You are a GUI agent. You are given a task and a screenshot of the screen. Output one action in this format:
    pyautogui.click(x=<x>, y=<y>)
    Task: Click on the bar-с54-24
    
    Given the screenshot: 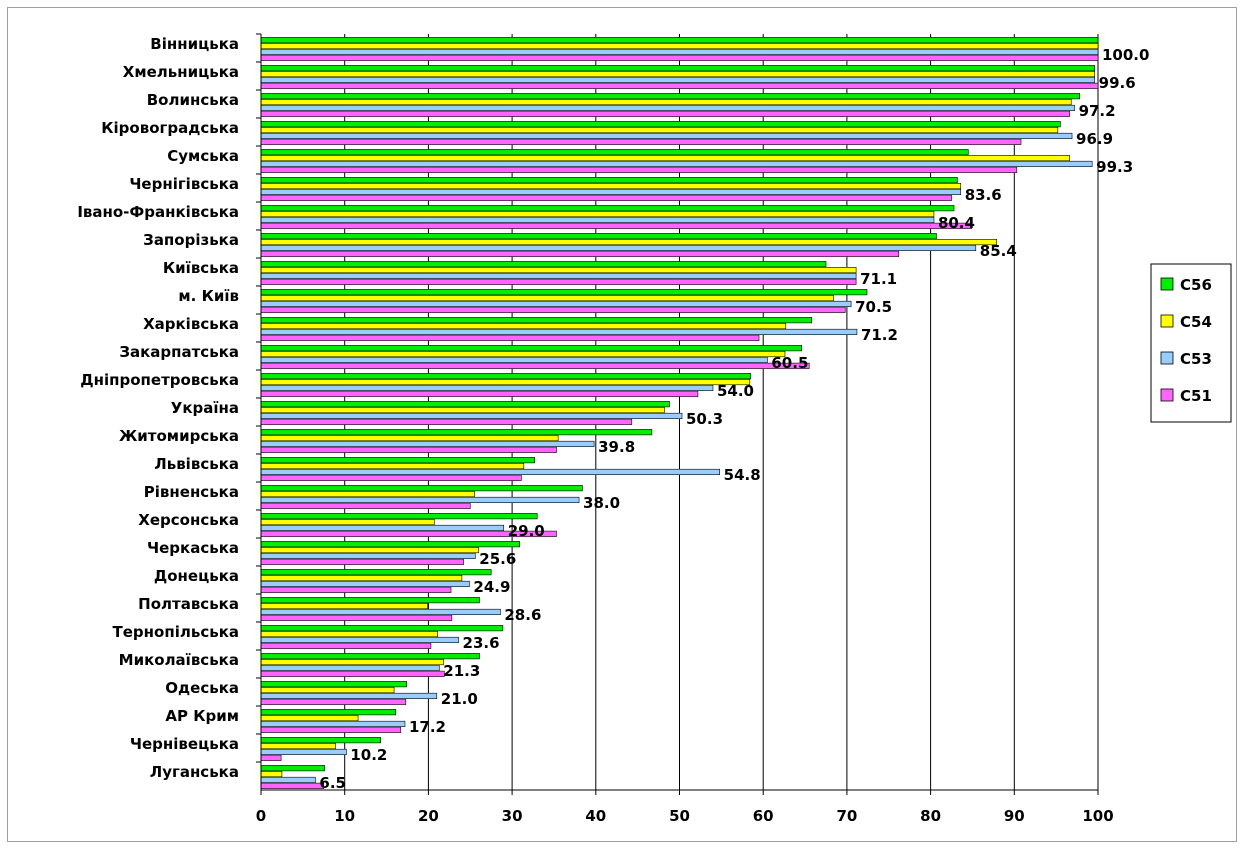 What is the action you would take?
    pyautogui.click(x=309, y=718)
    